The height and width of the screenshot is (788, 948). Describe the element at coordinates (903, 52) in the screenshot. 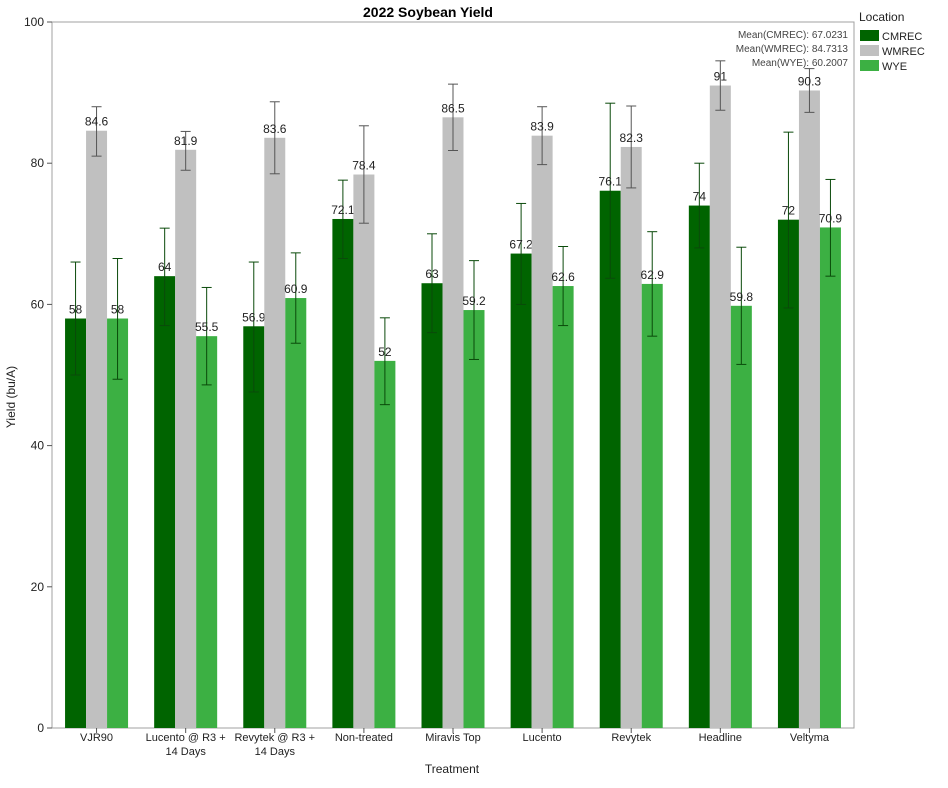

I see `legend-label: WMREC` at that location.